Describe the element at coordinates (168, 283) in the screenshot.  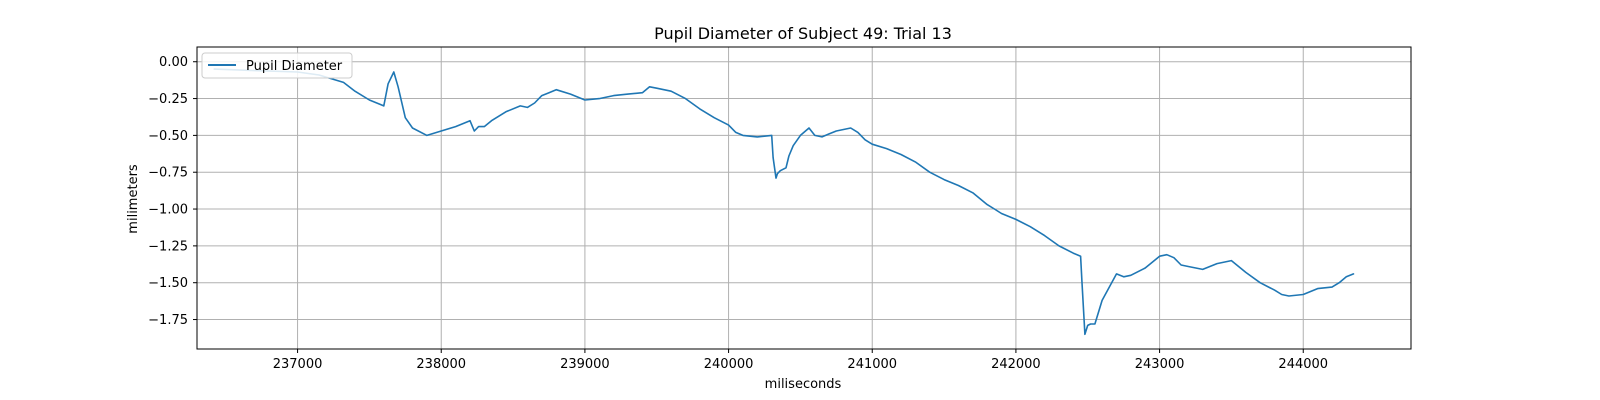
I see `y-tick-label: −1.50` at that location.